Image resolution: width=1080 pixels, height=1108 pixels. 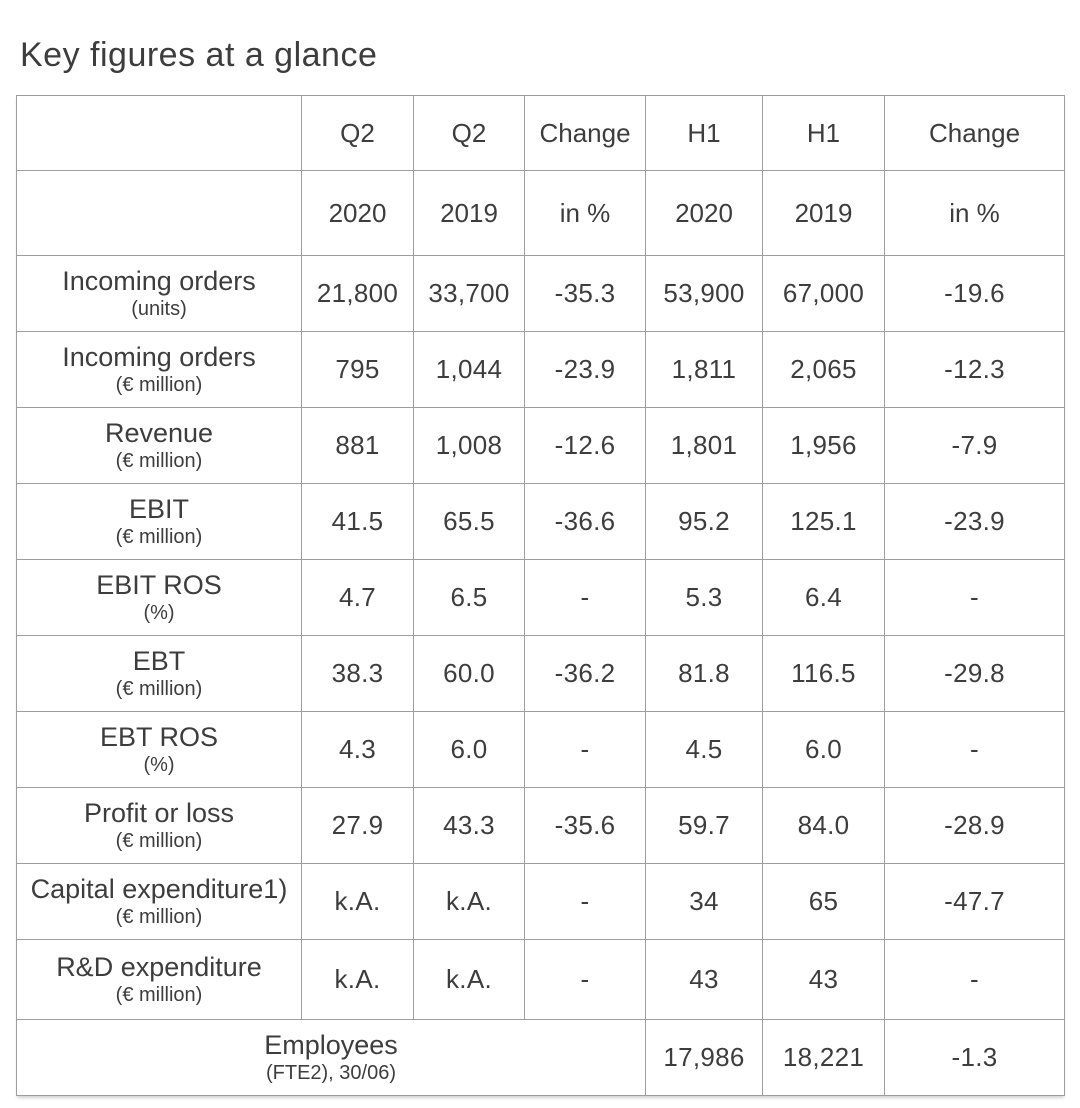 What do you see at coordinates (469, 133) in the screenshot?
I see `header-q2-b: Q2` at bounding box center [469, 133].